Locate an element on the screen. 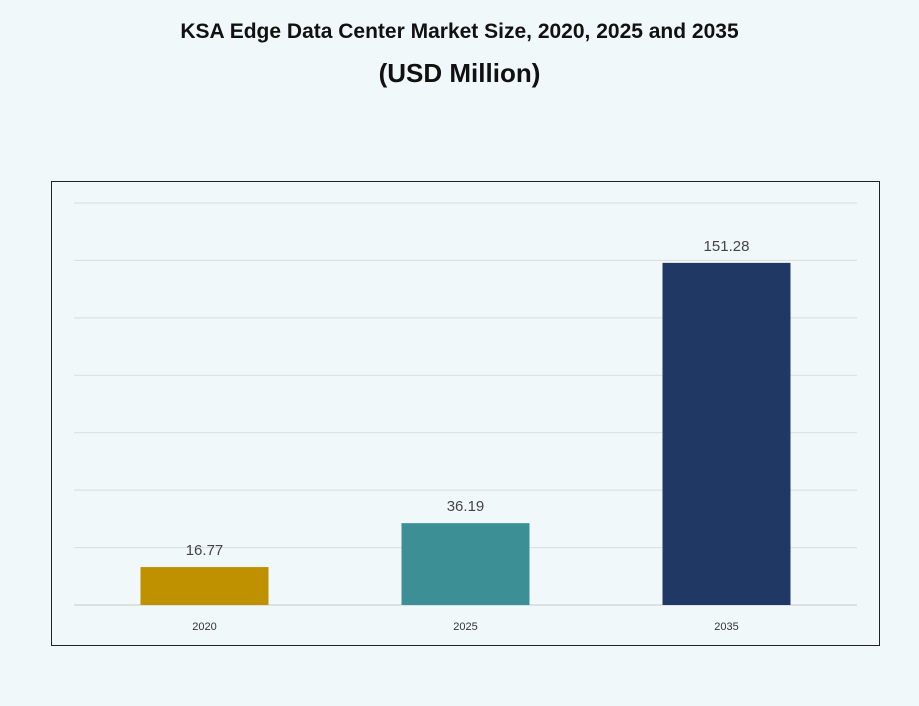 The height and width of the screenshot is (706, 919). bar-2035 is located at coordinates (726, 433).